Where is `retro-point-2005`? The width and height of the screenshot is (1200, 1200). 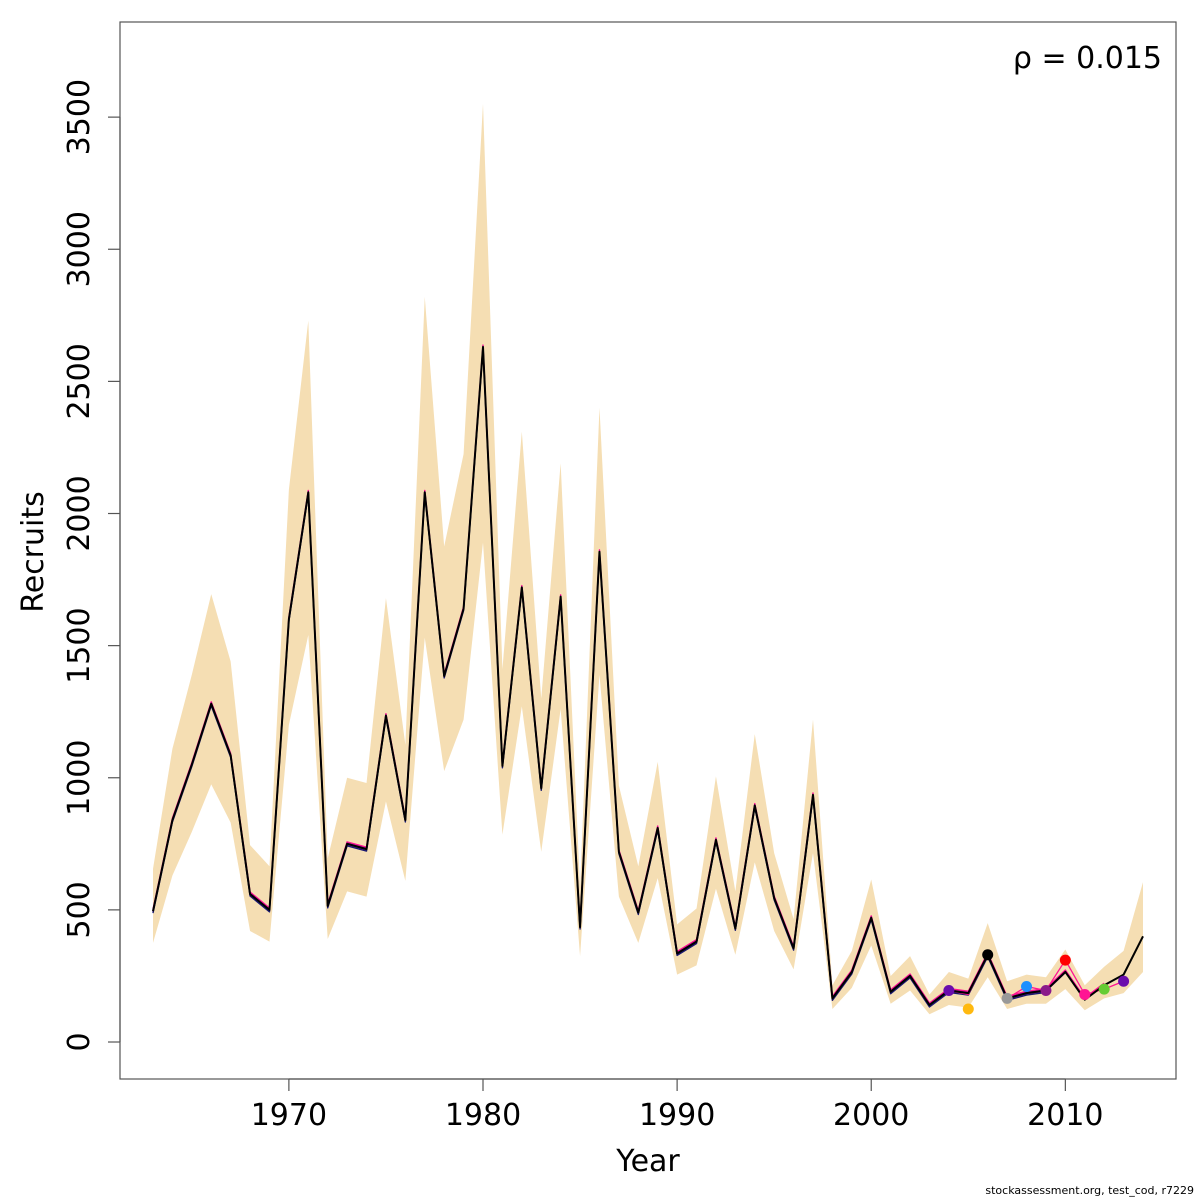
retro-point-2005 is located at coordinates (968, 1009).